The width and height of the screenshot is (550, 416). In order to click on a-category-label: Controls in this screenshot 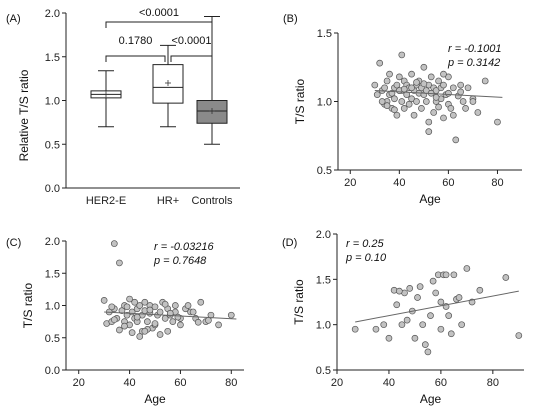, I will do `click(212, 201)`.